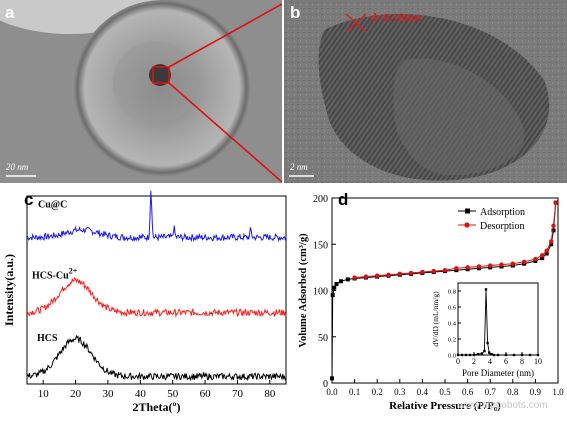 The height and width of the screenshot is (421, 567). What do you see at coordinates (452, 340) in the screenshot?
I see `inset-y-tick-label: 0.2` at bounding box center [452, 340].